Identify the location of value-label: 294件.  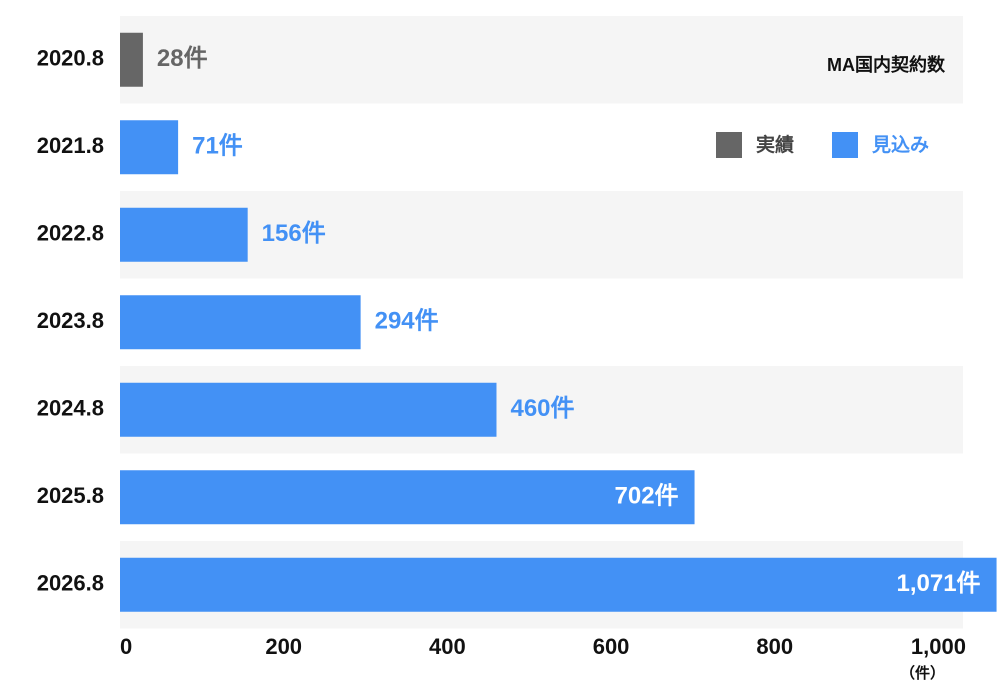
(407, 321).